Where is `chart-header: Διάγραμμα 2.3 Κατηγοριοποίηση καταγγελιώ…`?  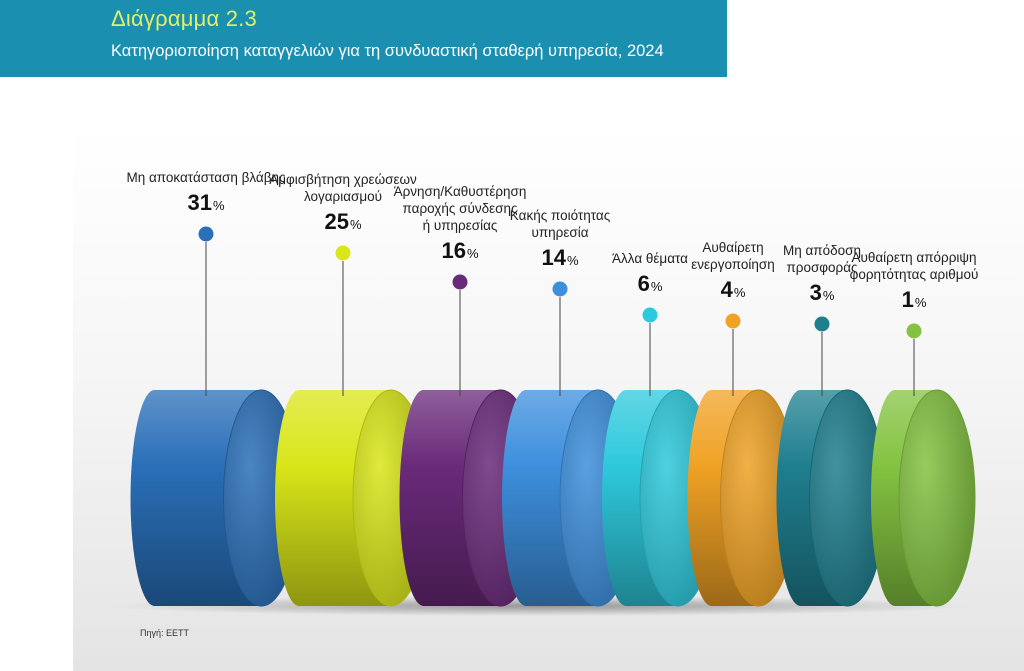
chart-header: Διάγραμμα 2.3 Κατηγοριοποίηση καταγγελιώ… is located at coordinates (363, 38).